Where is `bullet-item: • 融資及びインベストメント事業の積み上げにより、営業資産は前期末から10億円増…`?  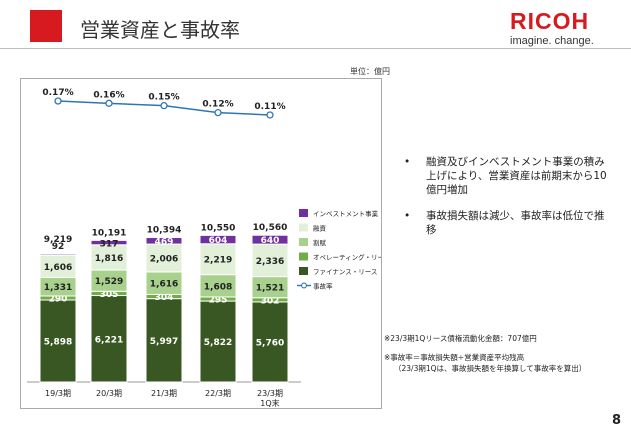
bullet-item: • 融資及びインベストメント事業の積み上げにより、営業資産は前期末から10億円増… is located at coordinates (505, 176).